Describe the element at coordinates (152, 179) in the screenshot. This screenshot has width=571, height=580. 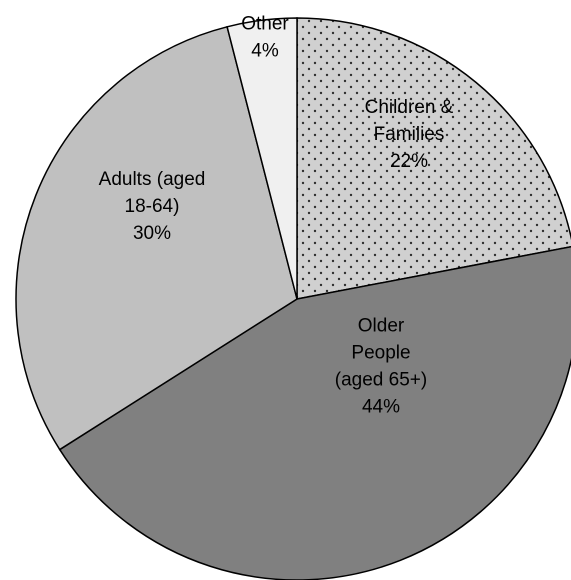
I see `pie-slice-label-line-2: Adults (aged` at that location.